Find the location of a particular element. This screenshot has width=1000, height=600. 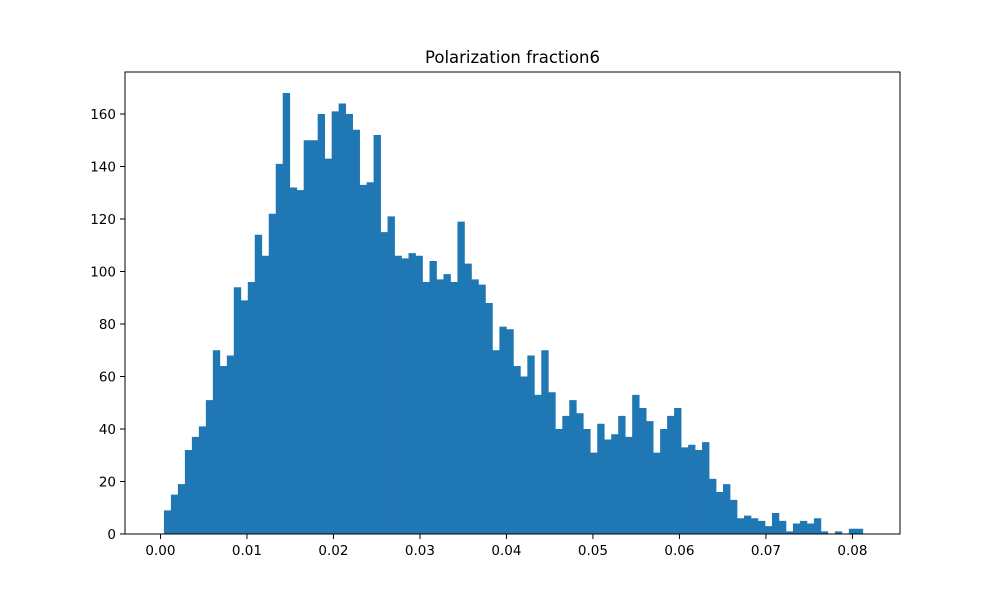

y-tick-label: 40 is located at coordinates (107, 430).